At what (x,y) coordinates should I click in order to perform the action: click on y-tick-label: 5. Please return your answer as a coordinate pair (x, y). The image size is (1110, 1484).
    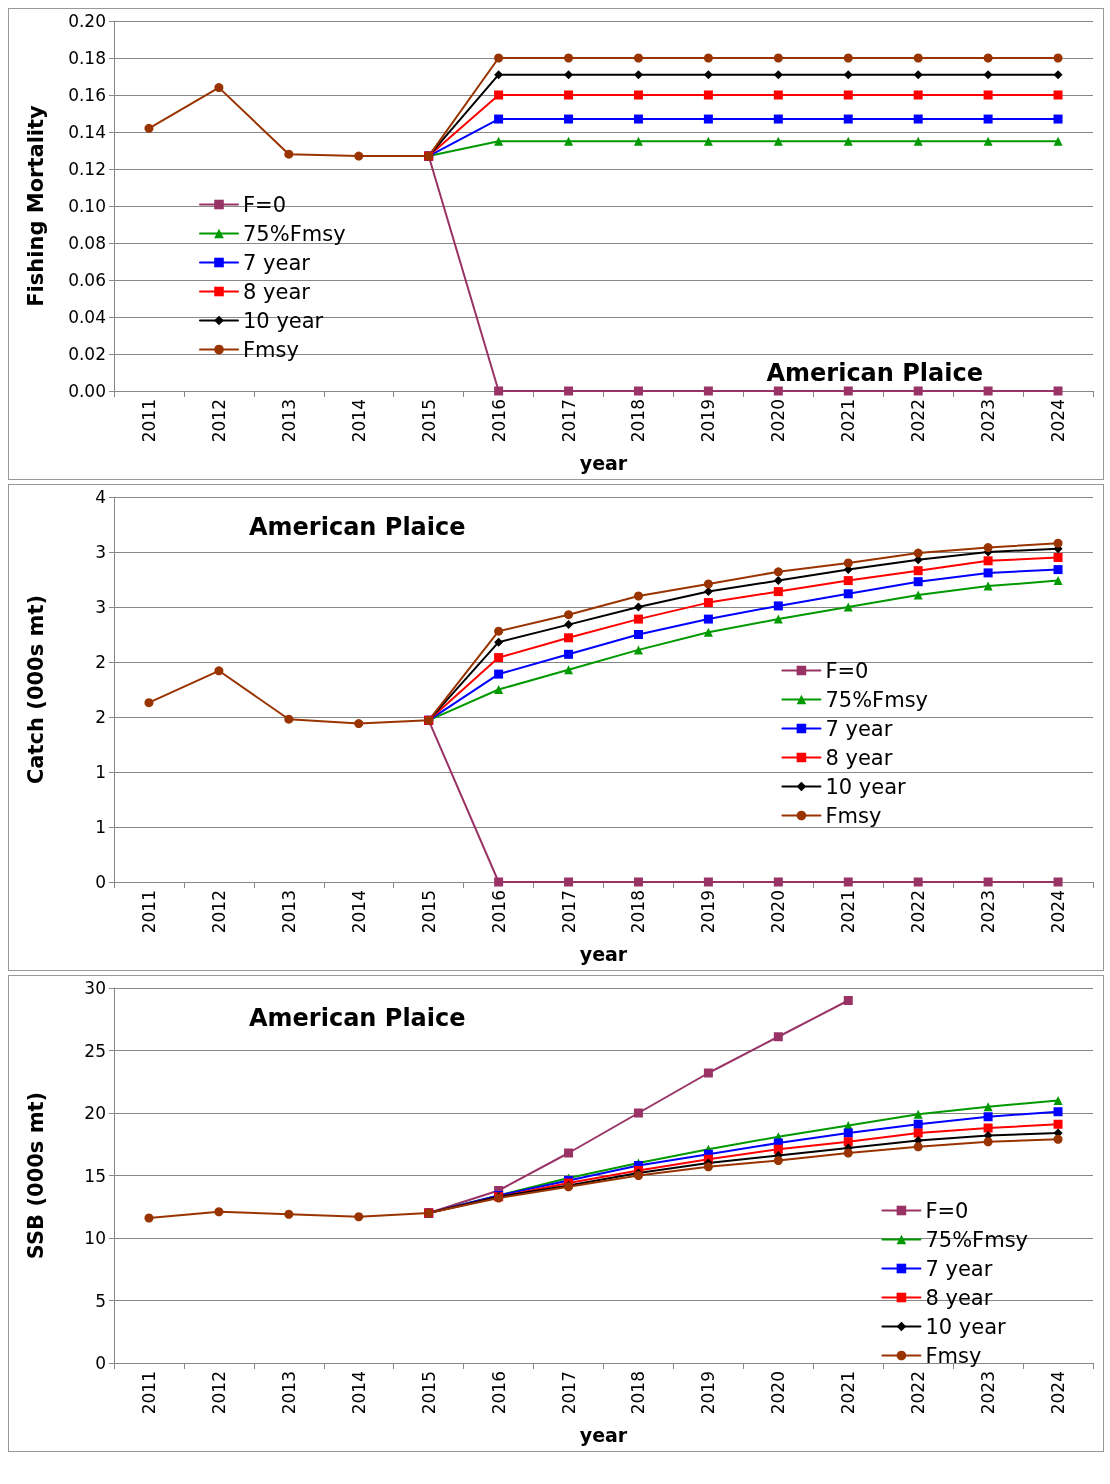
    Looking at the image, I should click on (100, 1300).